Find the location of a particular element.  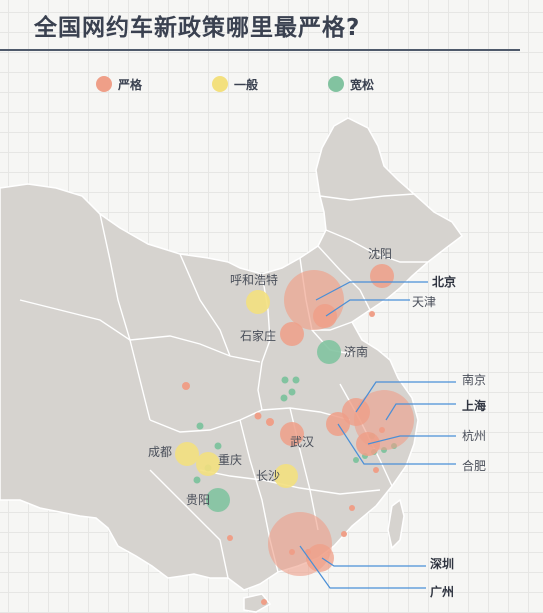

leader-line-guangzhou is located at coordinates (362, 567).